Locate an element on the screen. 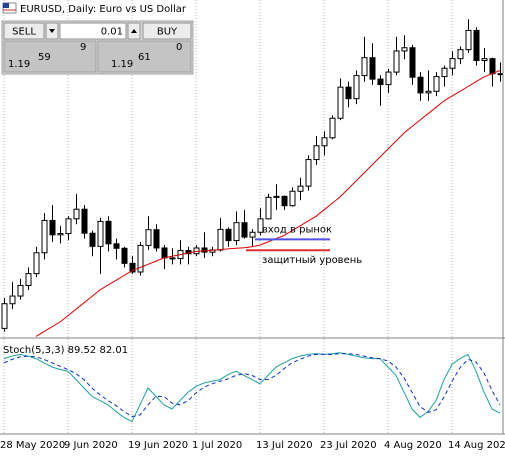 The height and width of the screenshot is (456, 505). x-tick-label: 28 May 2020 is located at coordinates (32, 445).